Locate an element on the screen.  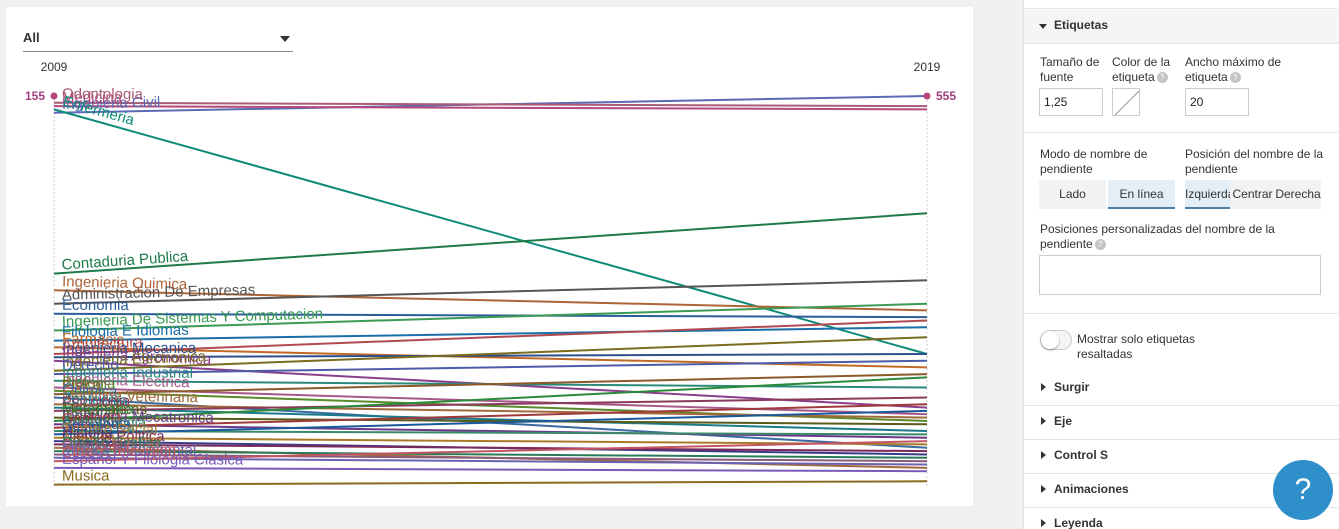
section-control-s: Control S is located at coordinates (1181, 457).